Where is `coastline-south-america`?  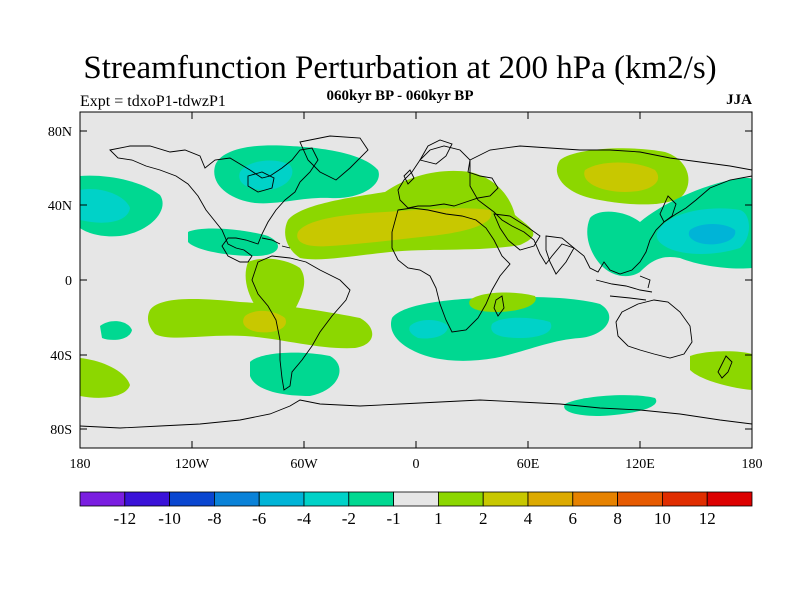 coastline-south-america is located at coordinates (301, 323).